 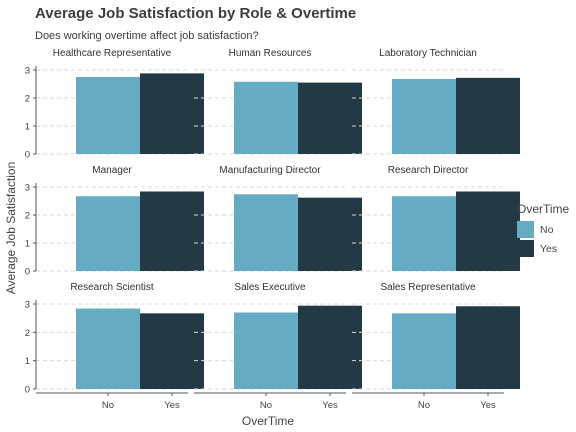 What do you see at coordinates (428, 53) in the screenshot?
I see `panel-strip-label: Laboratory Technician` at bounding box center [428, 53].